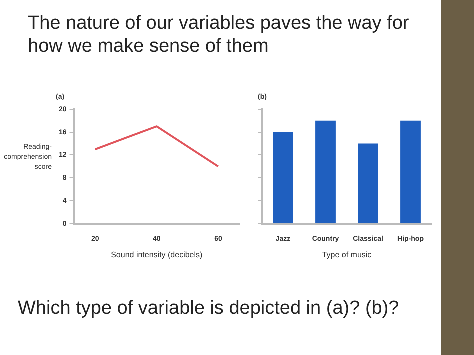  What do you see at coordinates (157, 255) in the screenshot?
I see `x-axis-title: Sound intensity (decibels)` at bounding box center [157, 255].